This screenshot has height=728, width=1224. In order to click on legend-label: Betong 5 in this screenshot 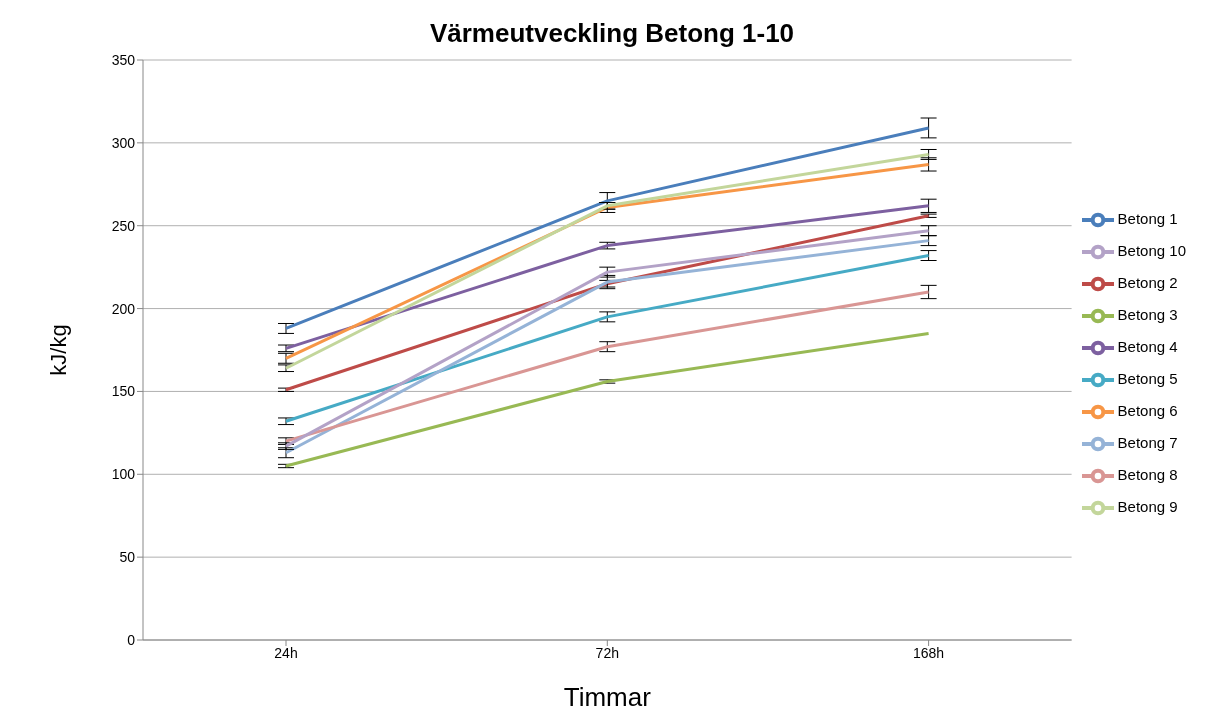, I will do `click(1147, 378)`.